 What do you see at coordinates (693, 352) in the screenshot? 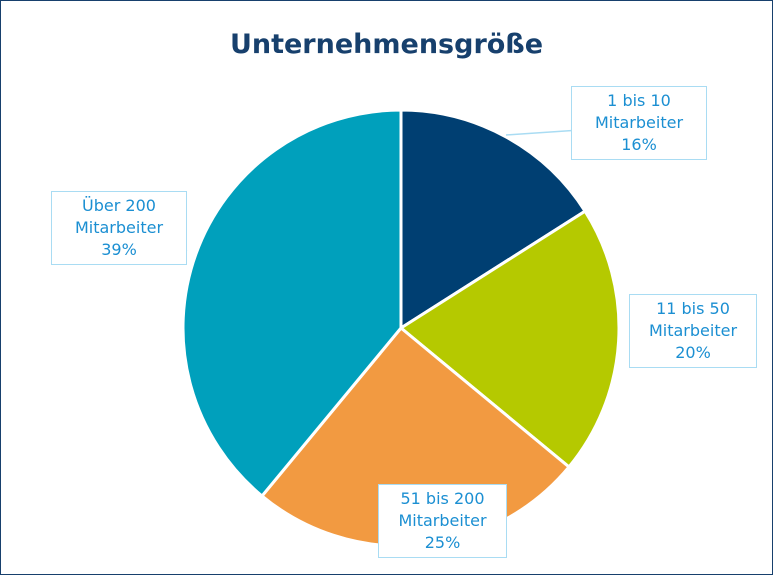
I see `slice-percent: 20%` at bounding box center [693, 352].